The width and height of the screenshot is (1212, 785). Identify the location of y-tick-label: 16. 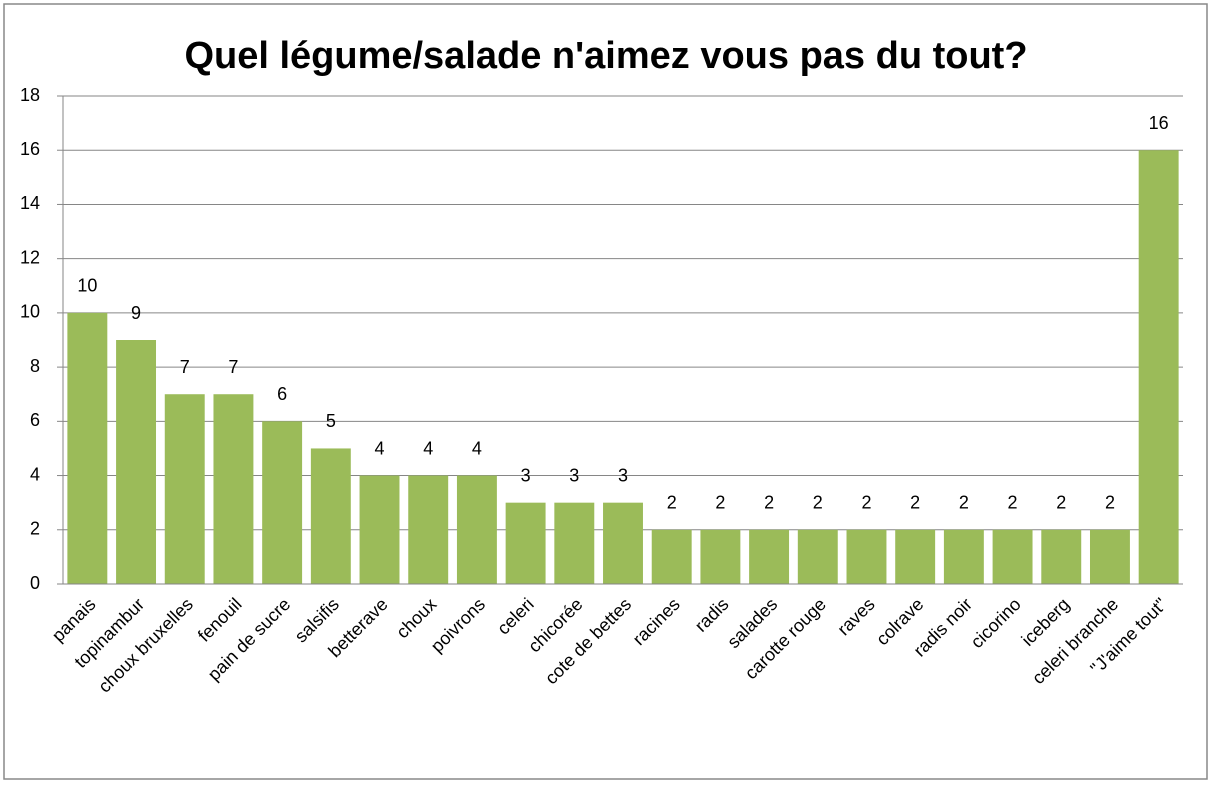
(30, 149).